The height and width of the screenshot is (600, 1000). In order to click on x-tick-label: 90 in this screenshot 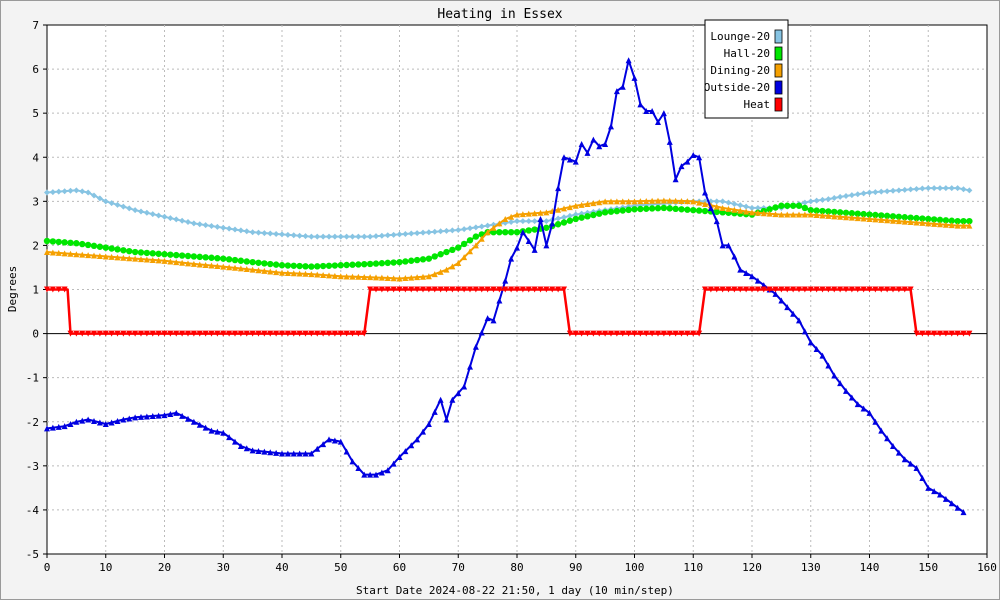, I will do `click(575, 567)`.